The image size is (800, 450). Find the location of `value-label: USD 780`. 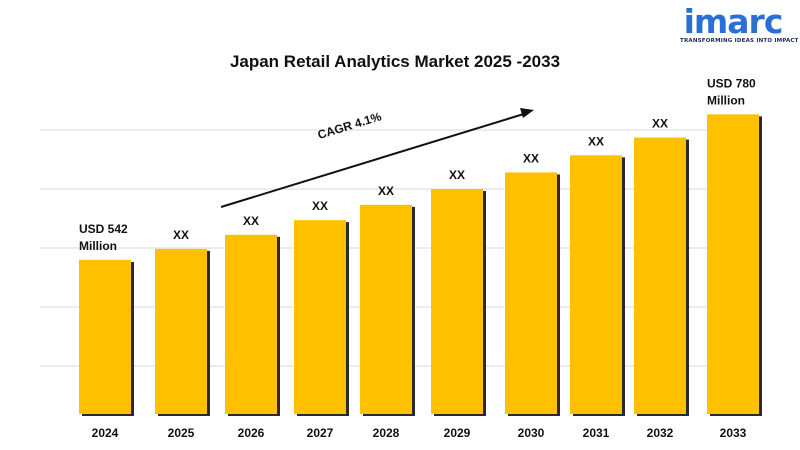

value-label: USD 780 is located at coordinates (731, 83).